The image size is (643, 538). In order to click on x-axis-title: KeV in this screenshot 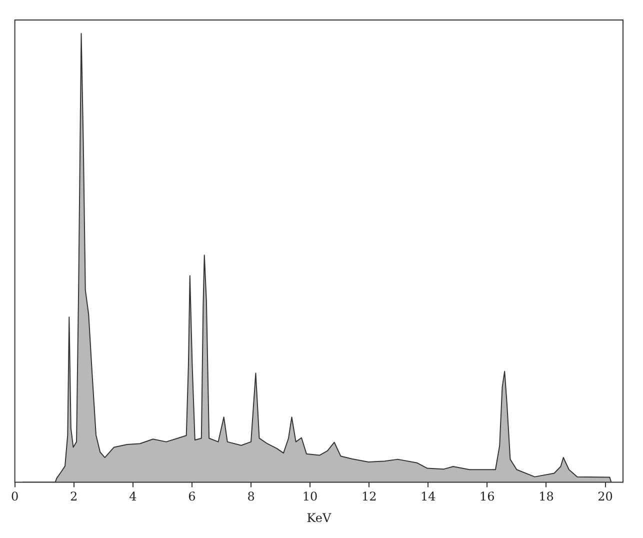, I will do `click(319, 517)`.